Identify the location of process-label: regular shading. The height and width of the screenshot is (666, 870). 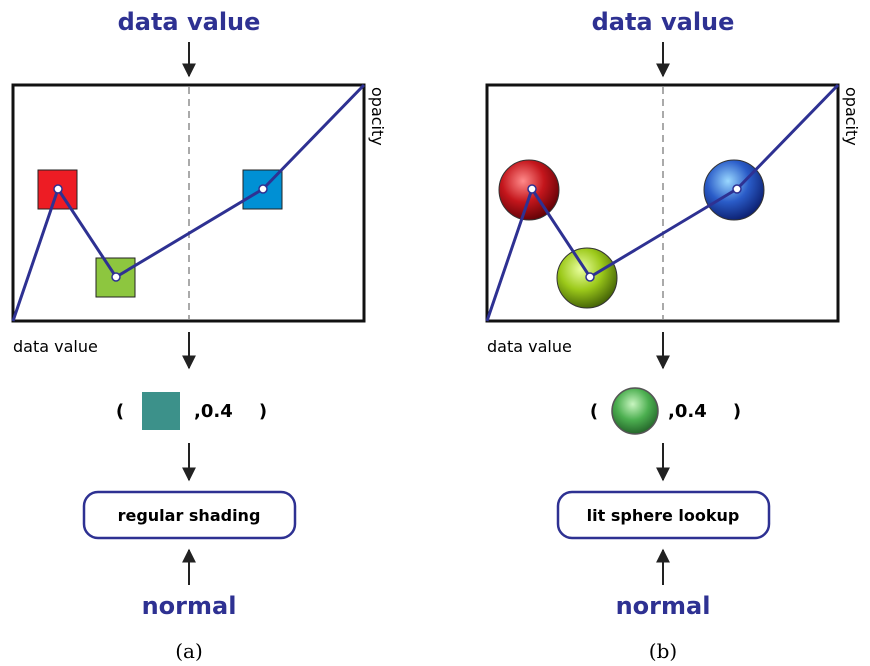
(189, 515).